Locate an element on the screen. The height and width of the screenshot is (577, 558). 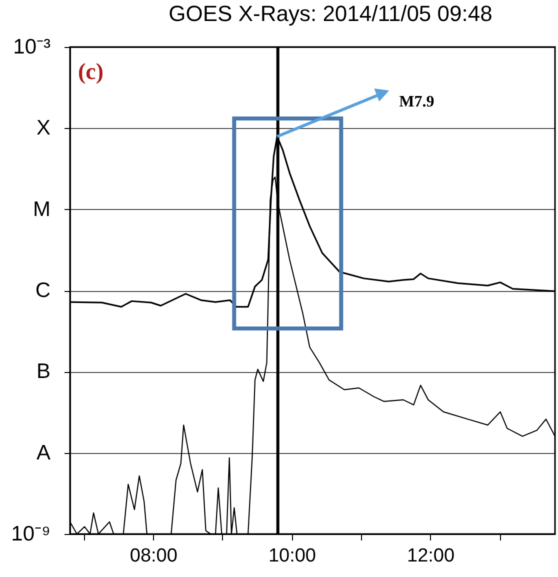
annotation: M7.9 is located at coordinates (416, 101).